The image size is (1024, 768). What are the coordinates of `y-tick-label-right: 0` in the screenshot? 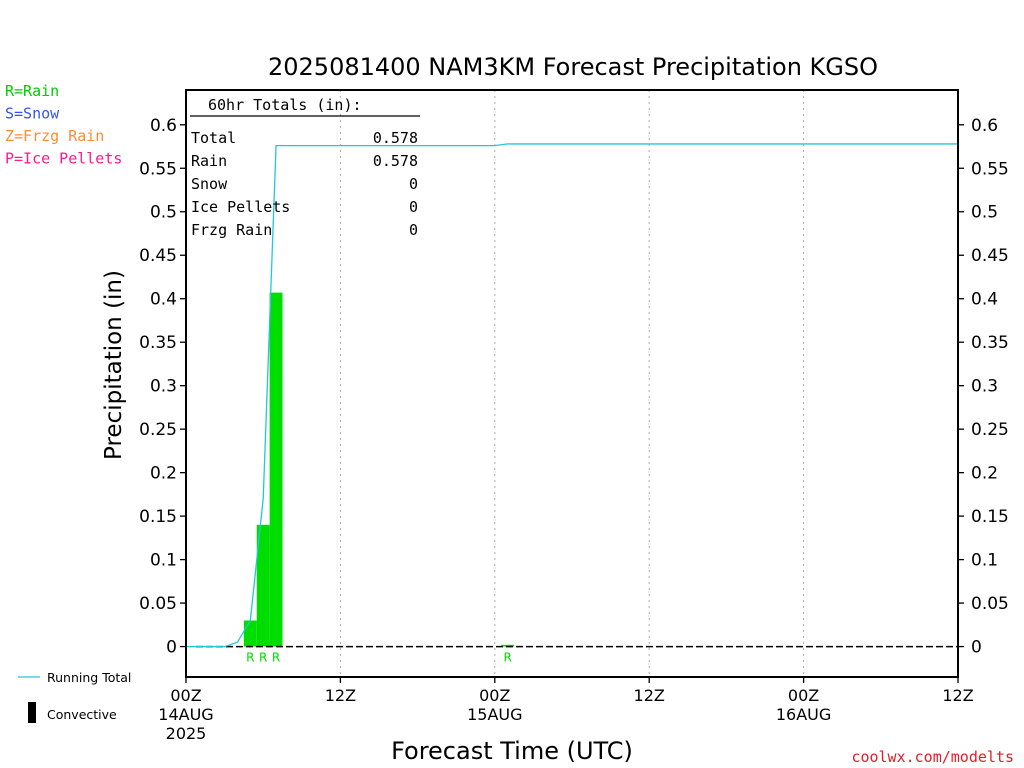 It's located at (976, 648).